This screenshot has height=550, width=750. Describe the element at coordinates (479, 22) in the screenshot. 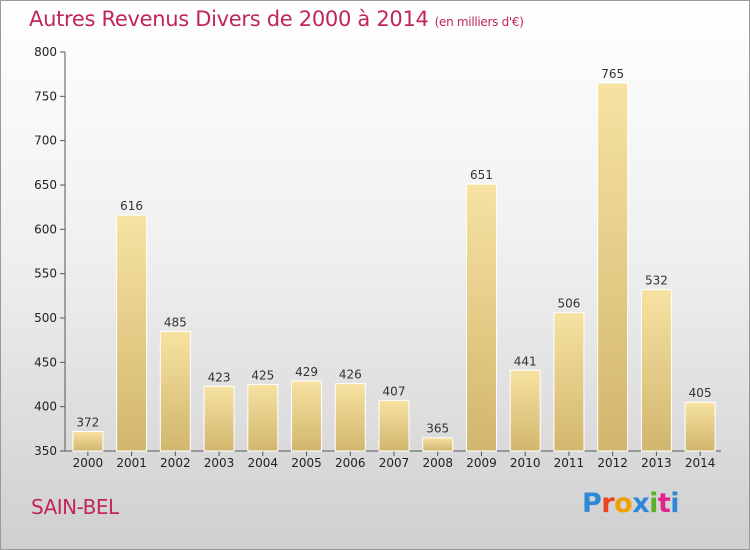

I see `title-unit: (en milliers d'€)` at that location.